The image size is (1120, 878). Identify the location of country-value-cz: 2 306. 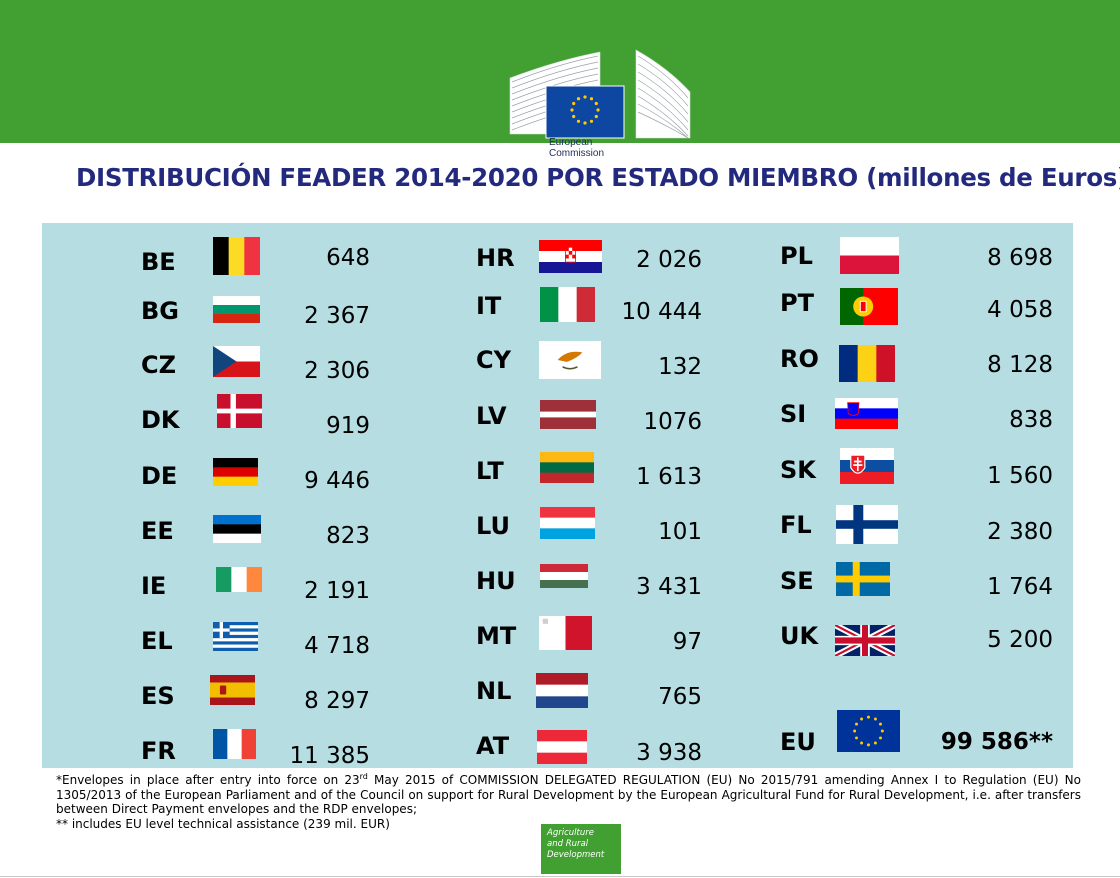
(337, 371).